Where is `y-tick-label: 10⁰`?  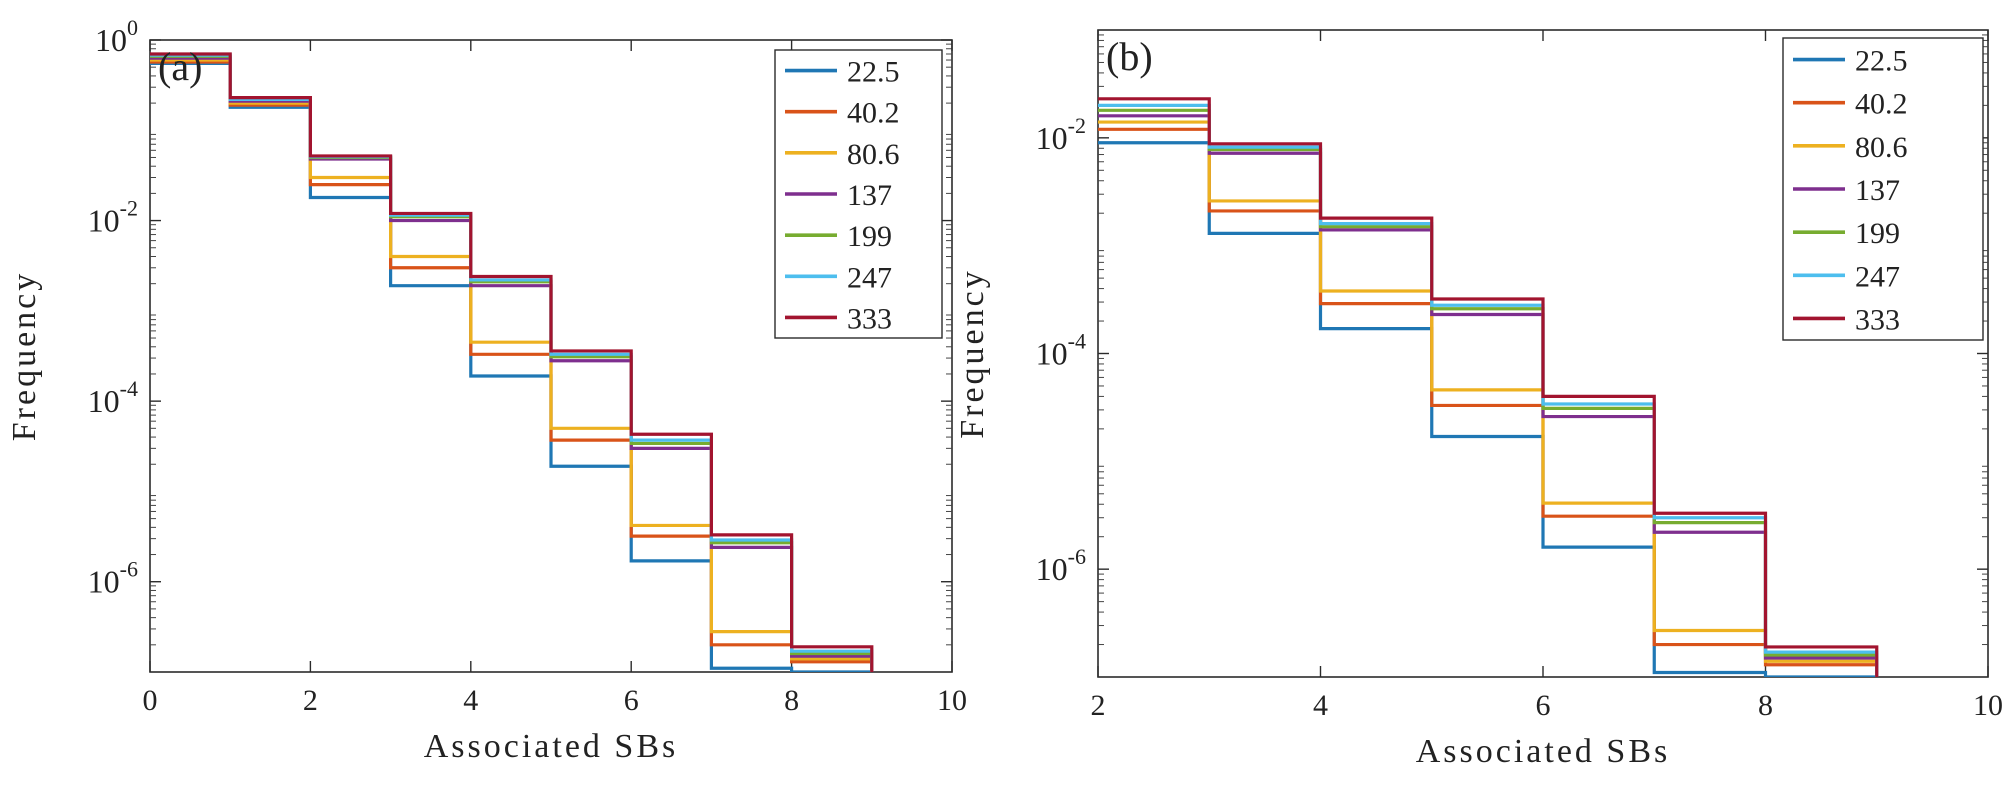
y-tick-label: 10⁰ is located at coordinates (116, 36).